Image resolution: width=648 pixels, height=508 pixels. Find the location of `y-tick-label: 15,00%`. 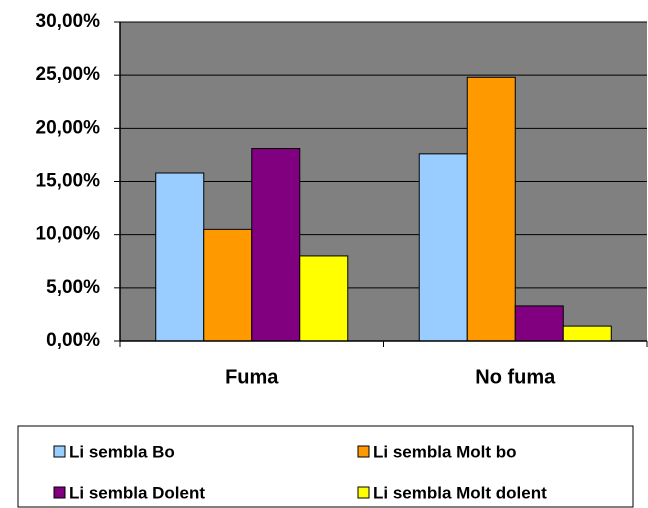

y-tick-label: 15,00% is located at coordinates (68, 181).